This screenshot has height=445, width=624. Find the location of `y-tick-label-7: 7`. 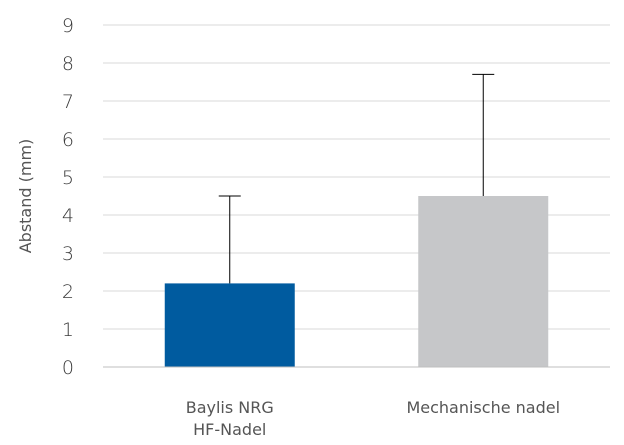

y-tick-label-7: 7 is located at coordinates (68, 102).